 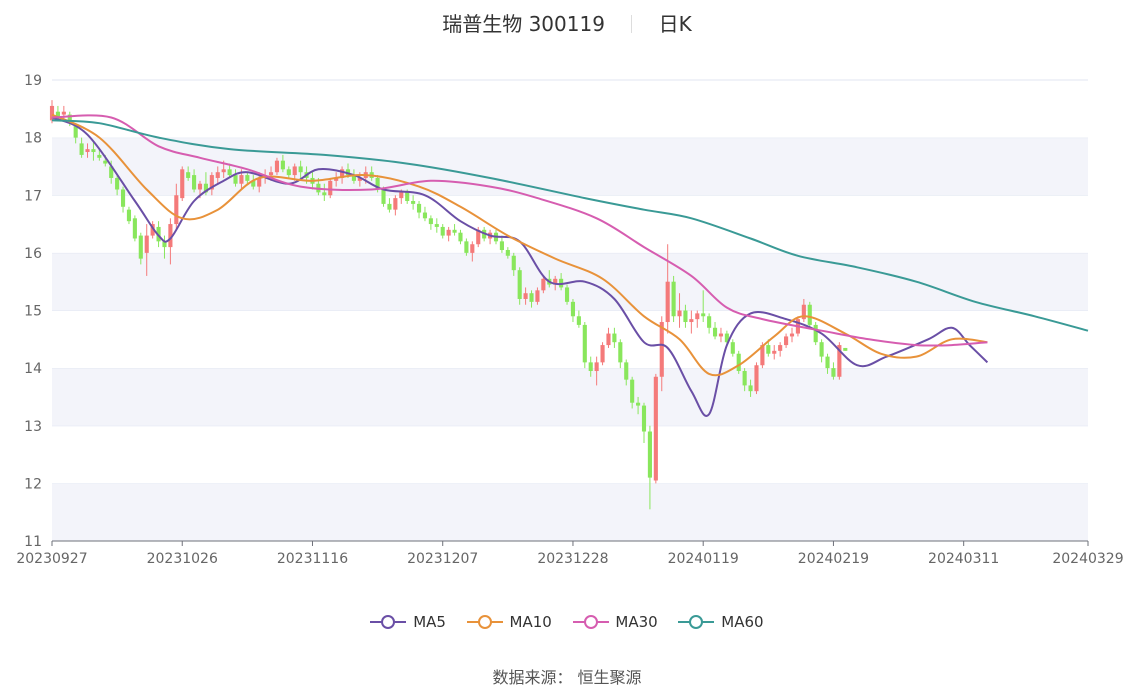 I want to click on y-tick-label: 16, so click(x=33, y=254).